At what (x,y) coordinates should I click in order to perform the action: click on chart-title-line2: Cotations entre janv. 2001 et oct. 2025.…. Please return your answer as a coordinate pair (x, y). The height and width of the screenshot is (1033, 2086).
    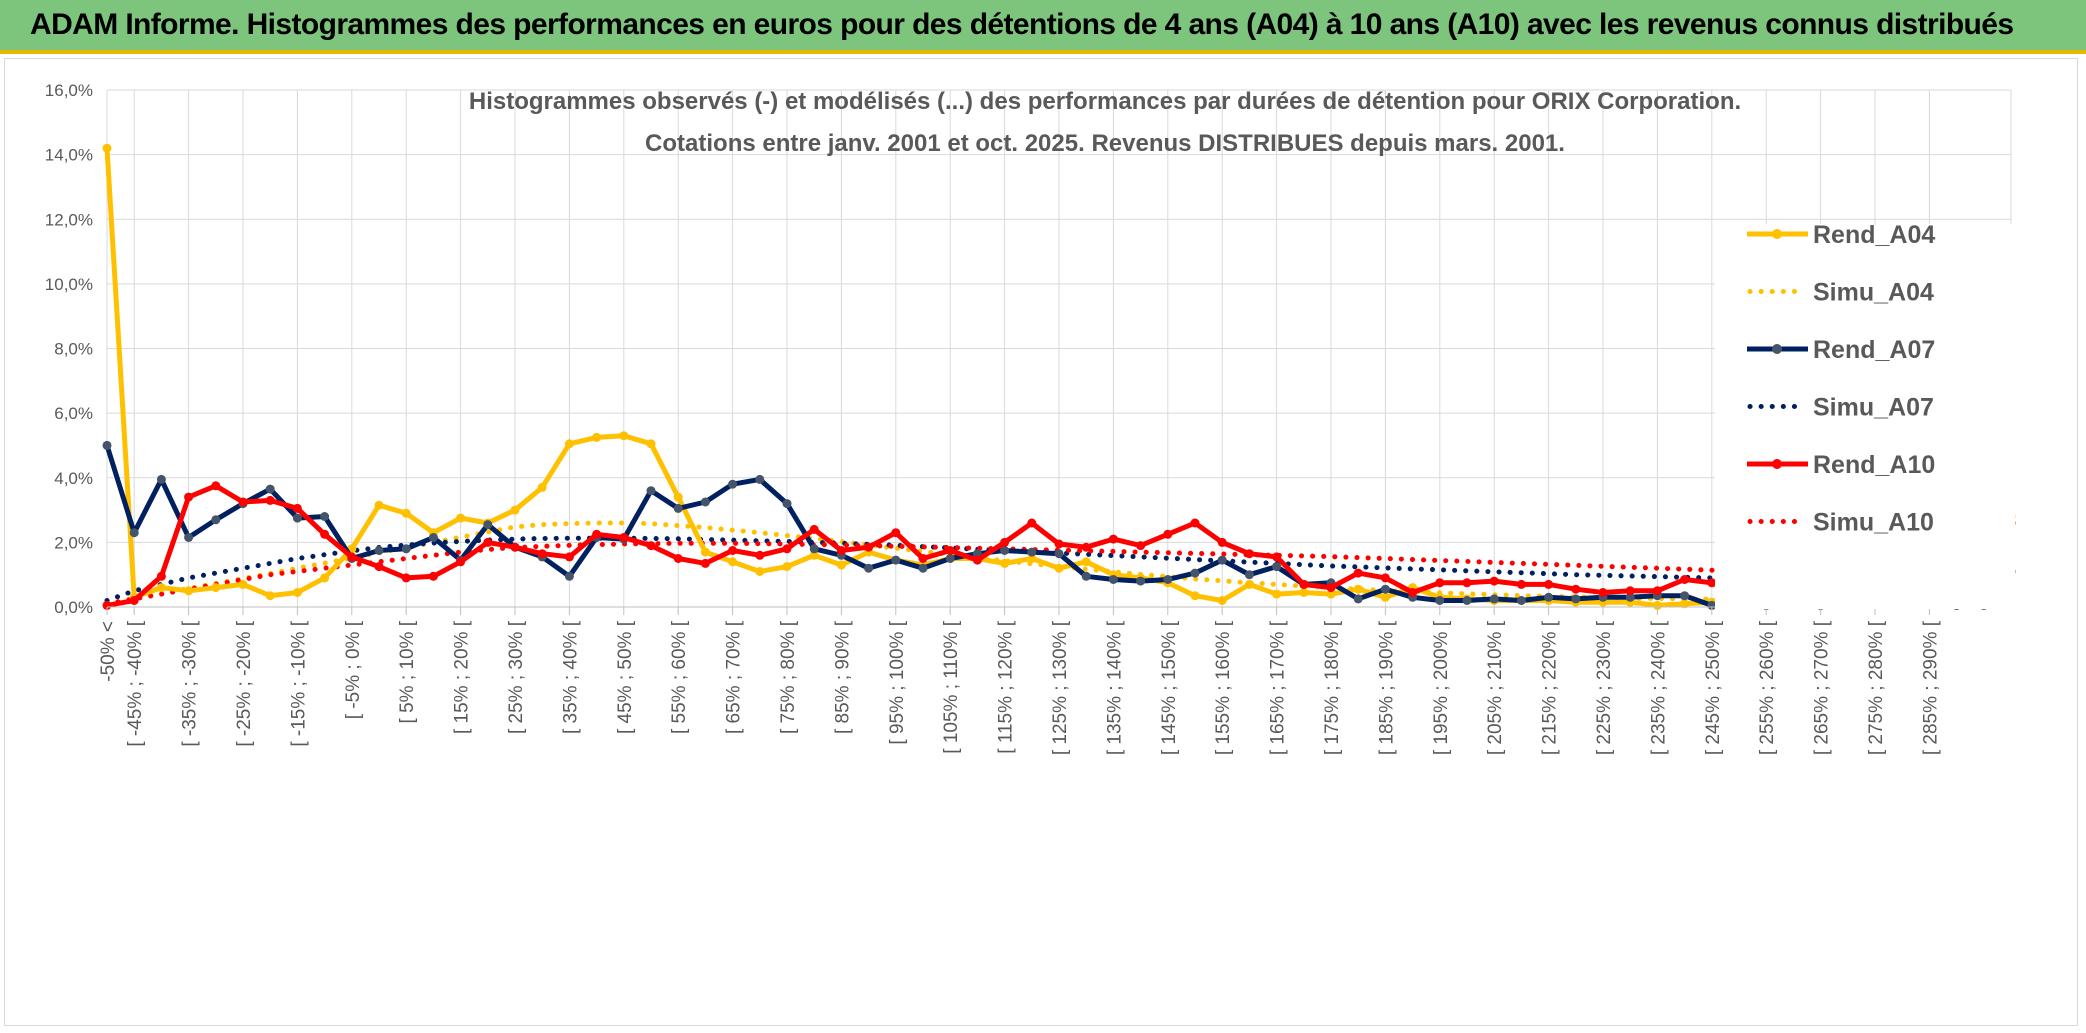
    Looking at the image, I should click on (1105, 143).